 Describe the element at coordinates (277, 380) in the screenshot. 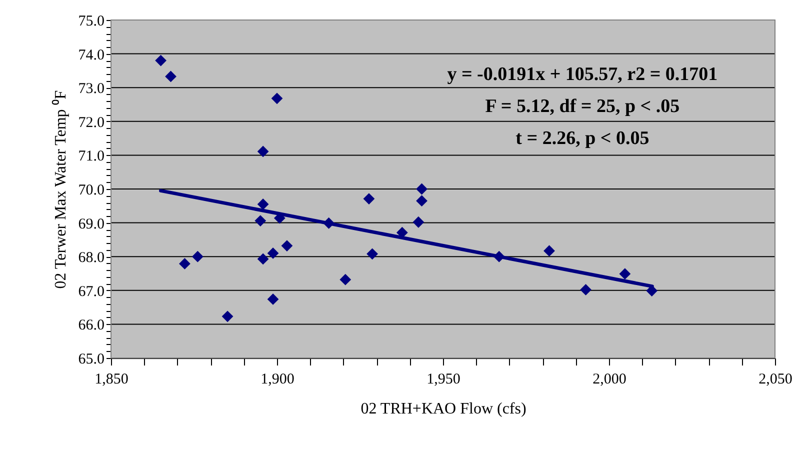

I see `x-tick-label: 1,900` at that location.